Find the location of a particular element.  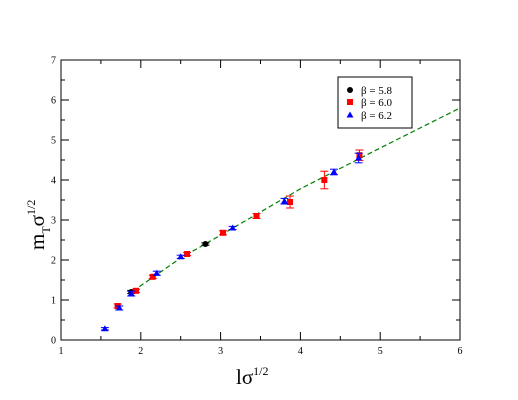

y-axis-title: mTσ1/2 is located at coordinates (38, 225).